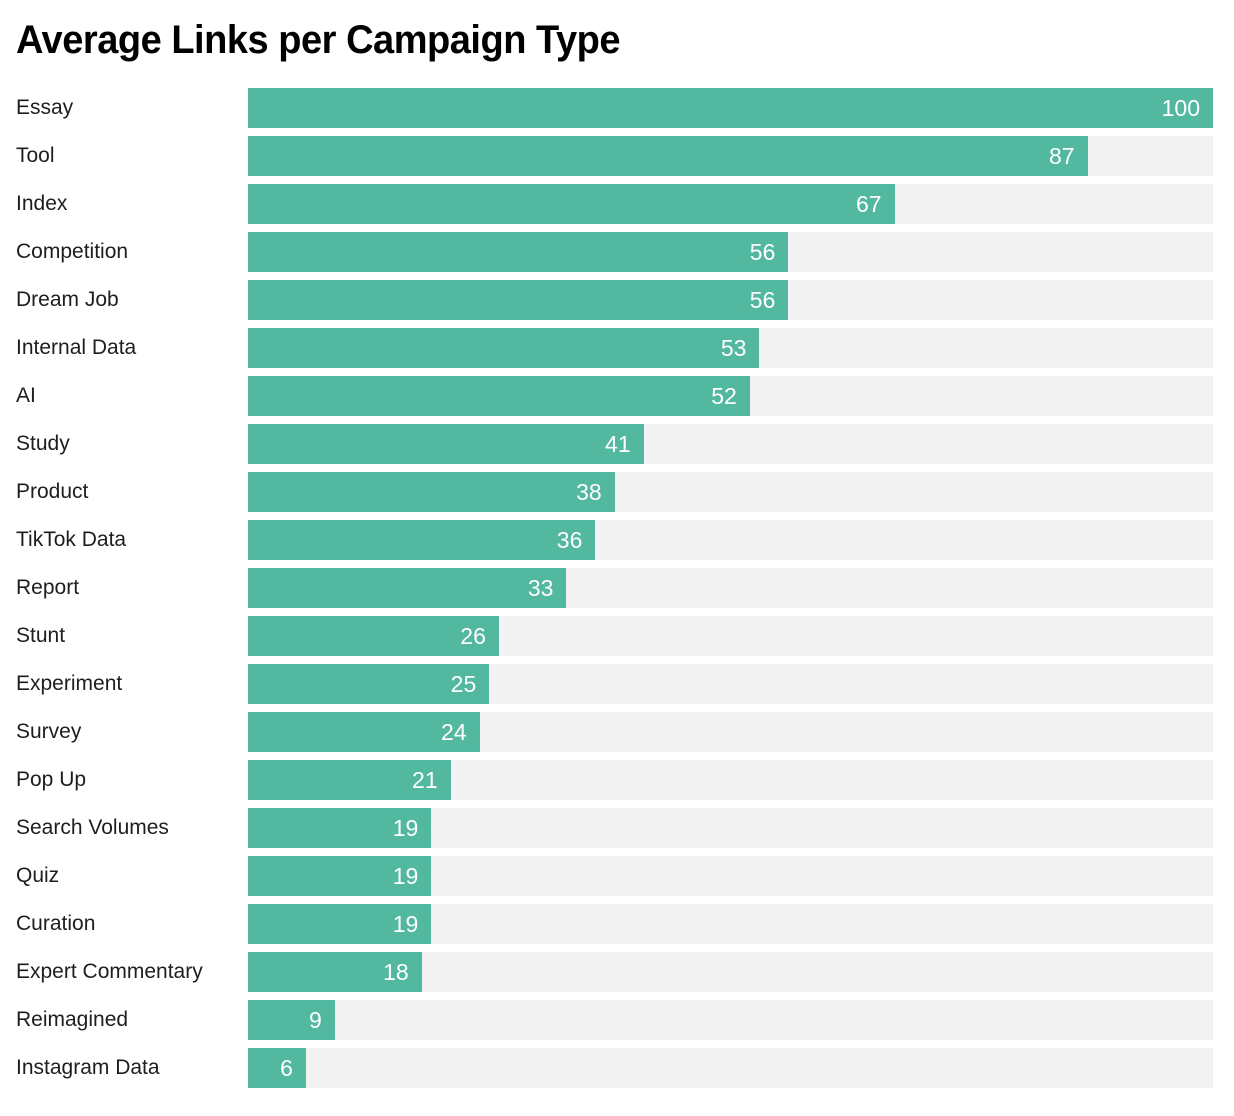 This screenshot has width=1234, height=1116. Describe the element at coordinates (286, 1067) in the screenshot. I see `value-label: 6` at that location.